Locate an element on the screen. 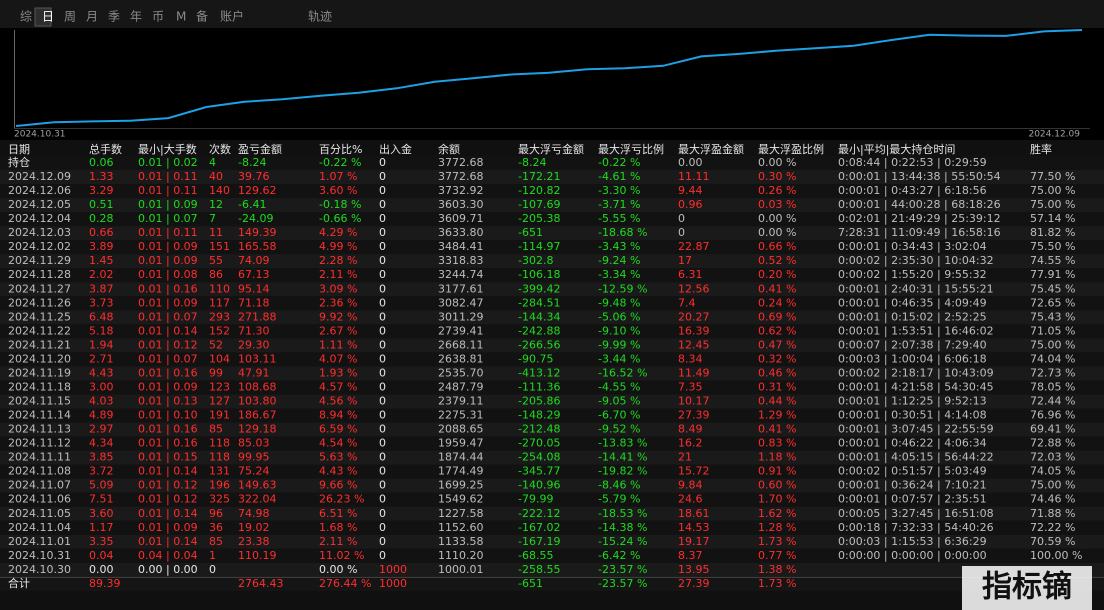 The height and width of the screenshot is (610, 1104). table-cell: 2024.11.25 is located at coordinates (39, 316).